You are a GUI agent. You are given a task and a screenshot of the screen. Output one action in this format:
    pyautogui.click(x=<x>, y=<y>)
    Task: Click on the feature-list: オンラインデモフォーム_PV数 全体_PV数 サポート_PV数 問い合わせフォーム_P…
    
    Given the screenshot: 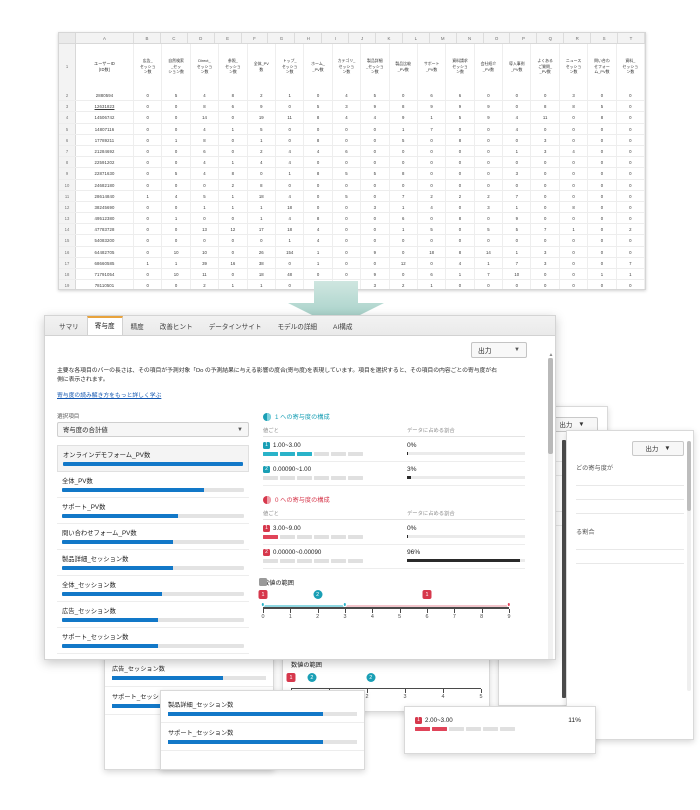 What is the action you would take?
    pyautogui.click(x=153, y=550)
    